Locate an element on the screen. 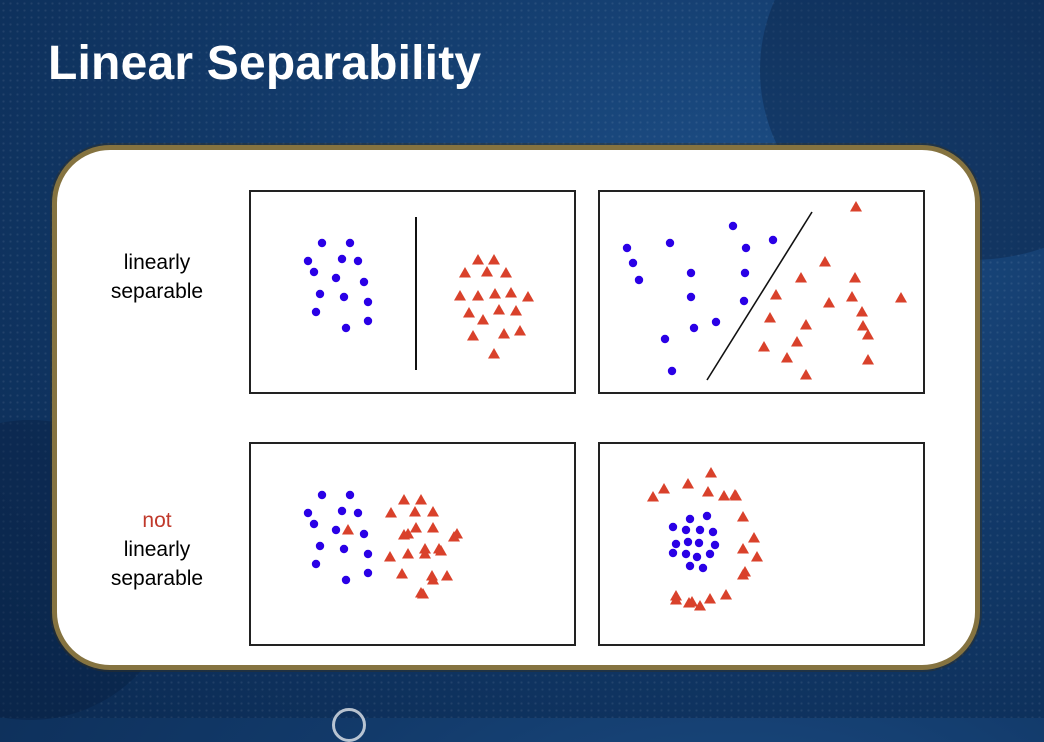  scatter-plot is located at coordinates (418, 293).